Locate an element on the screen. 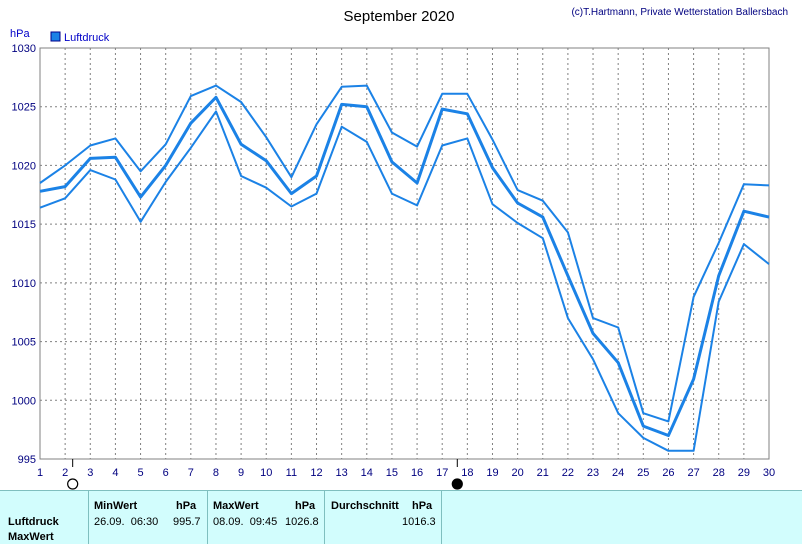  x-tick-label: 9 is located at coordinates (241, 473).